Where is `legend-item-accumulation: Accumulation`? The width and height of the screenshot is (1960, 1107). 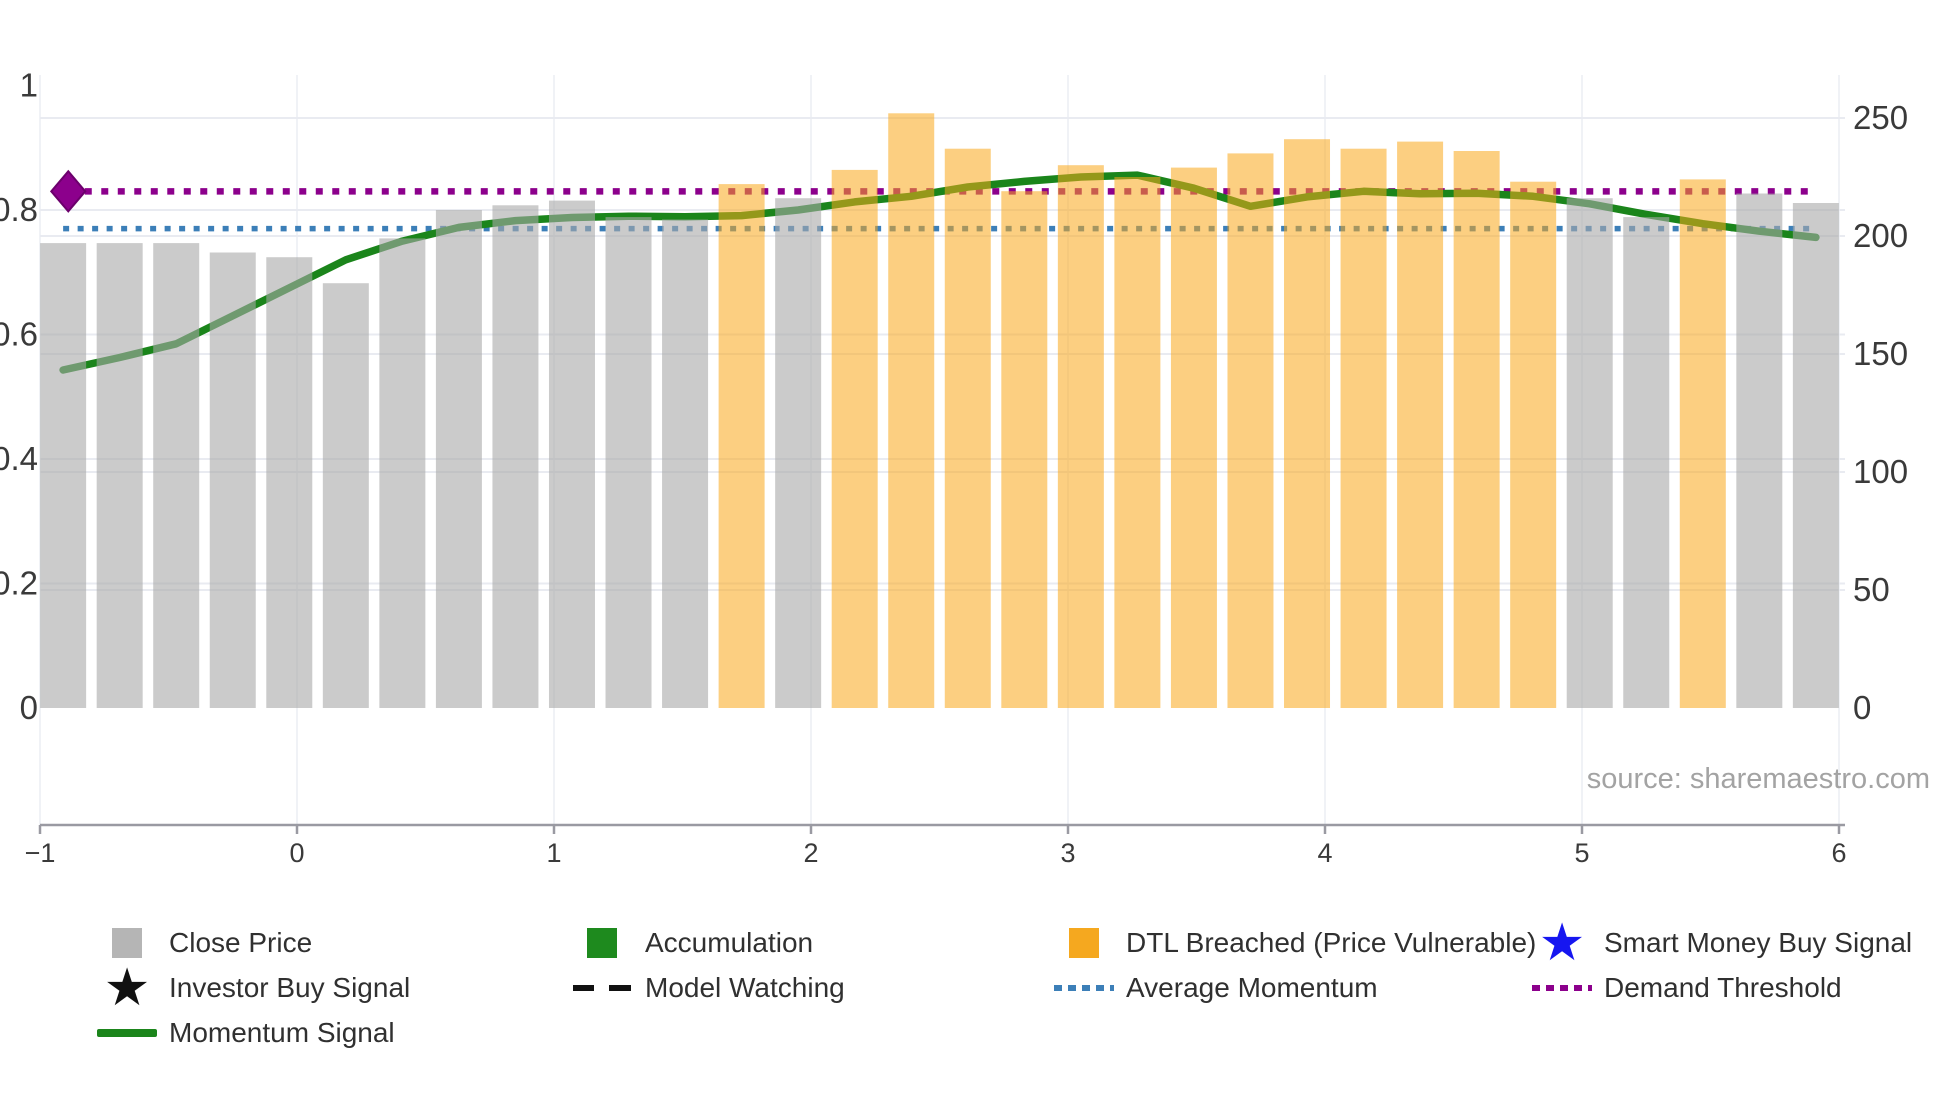 legend-item-accumulation: Accumulation is located at coordinates (690, 943).